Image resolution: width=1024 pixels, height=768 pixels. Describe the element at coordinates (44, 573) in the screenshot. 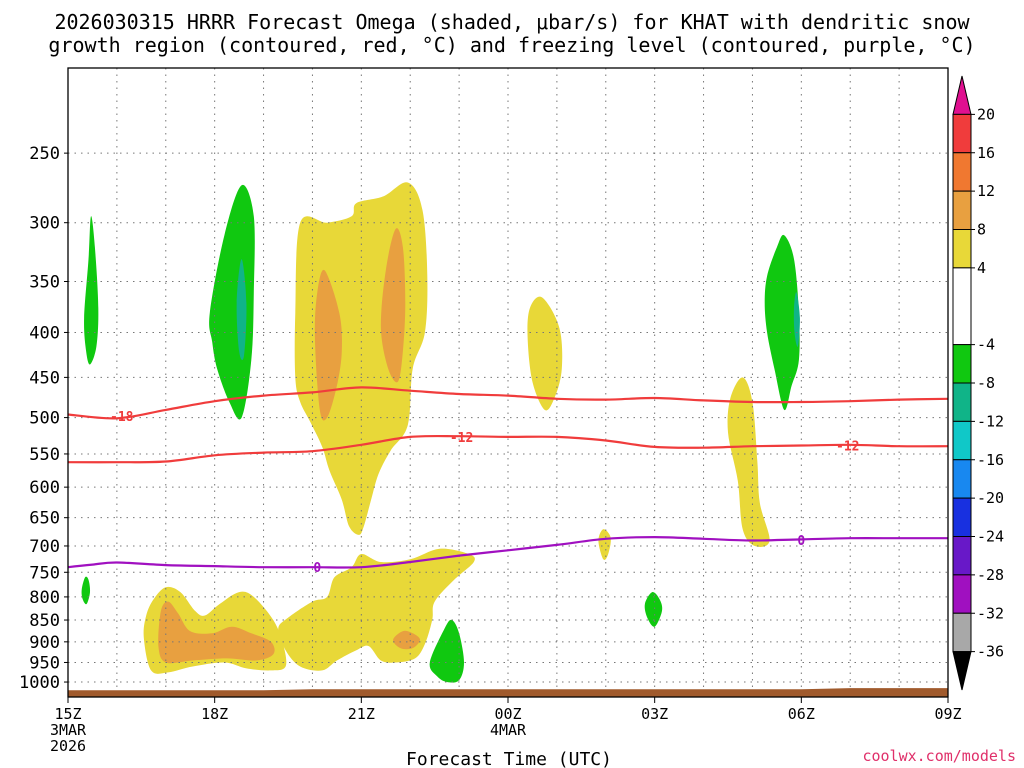

I see `y-tick-label-750: 750` at that location.